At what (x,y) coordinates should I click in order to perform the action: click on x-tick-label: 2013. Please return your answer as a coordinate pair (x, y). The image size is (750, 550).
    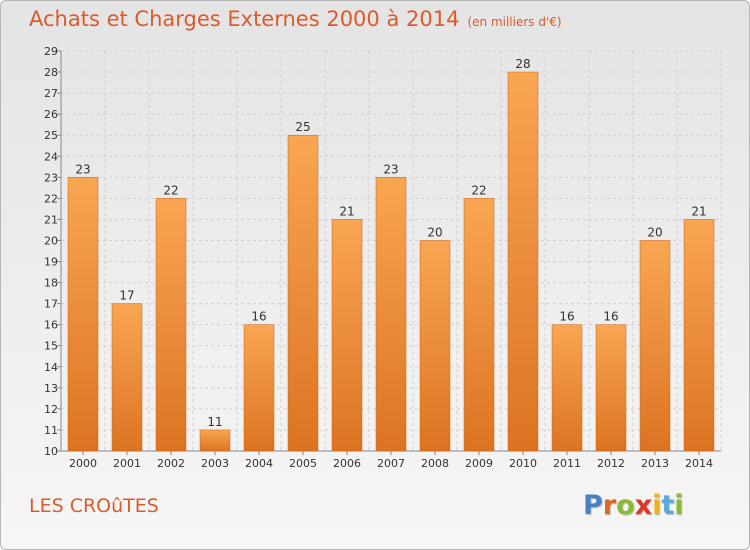
    Looking at the image, I should click on (655, 463).